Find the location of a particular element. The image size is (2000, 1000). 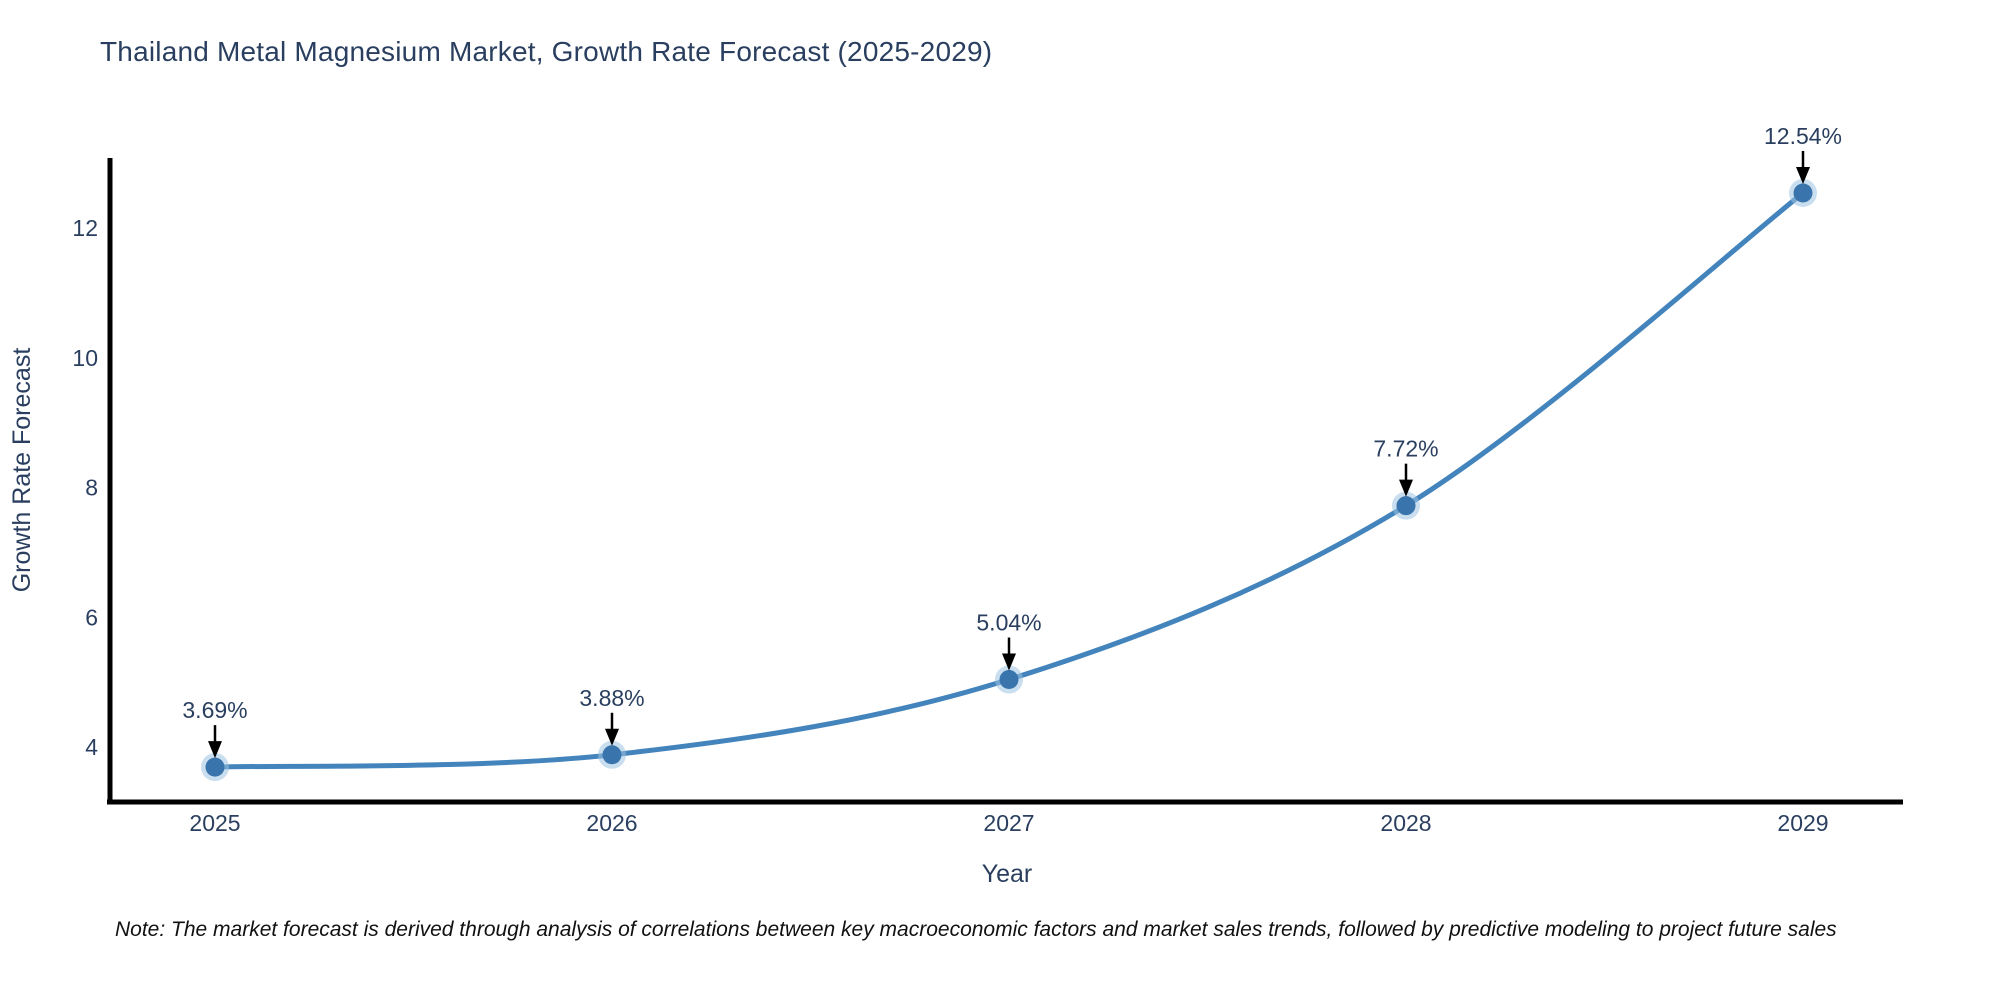

point-value-label: 7.72% is located at coordinates (1405, 449).